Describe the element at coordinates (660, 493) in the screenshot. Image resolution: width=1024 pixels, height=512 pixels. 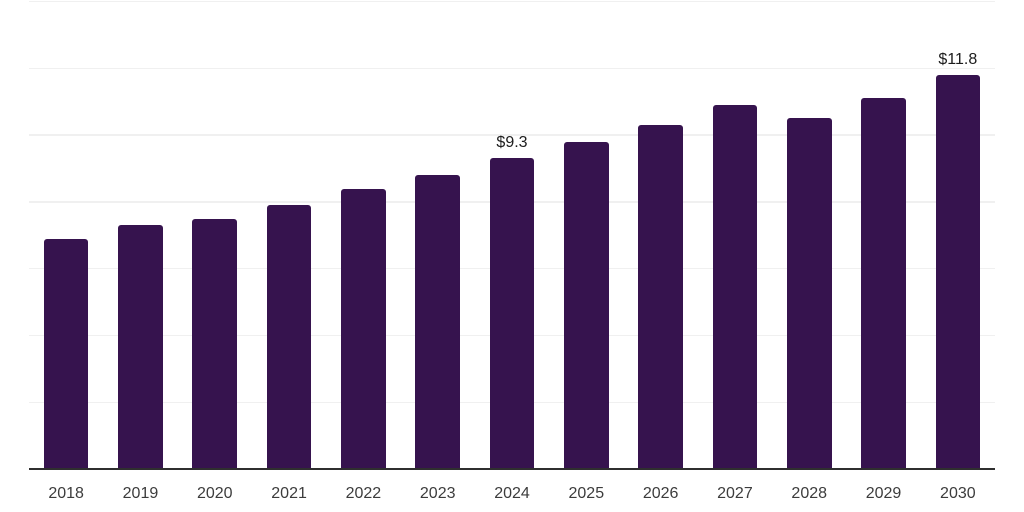
I see `x-tick-2026: 2026` at that location.